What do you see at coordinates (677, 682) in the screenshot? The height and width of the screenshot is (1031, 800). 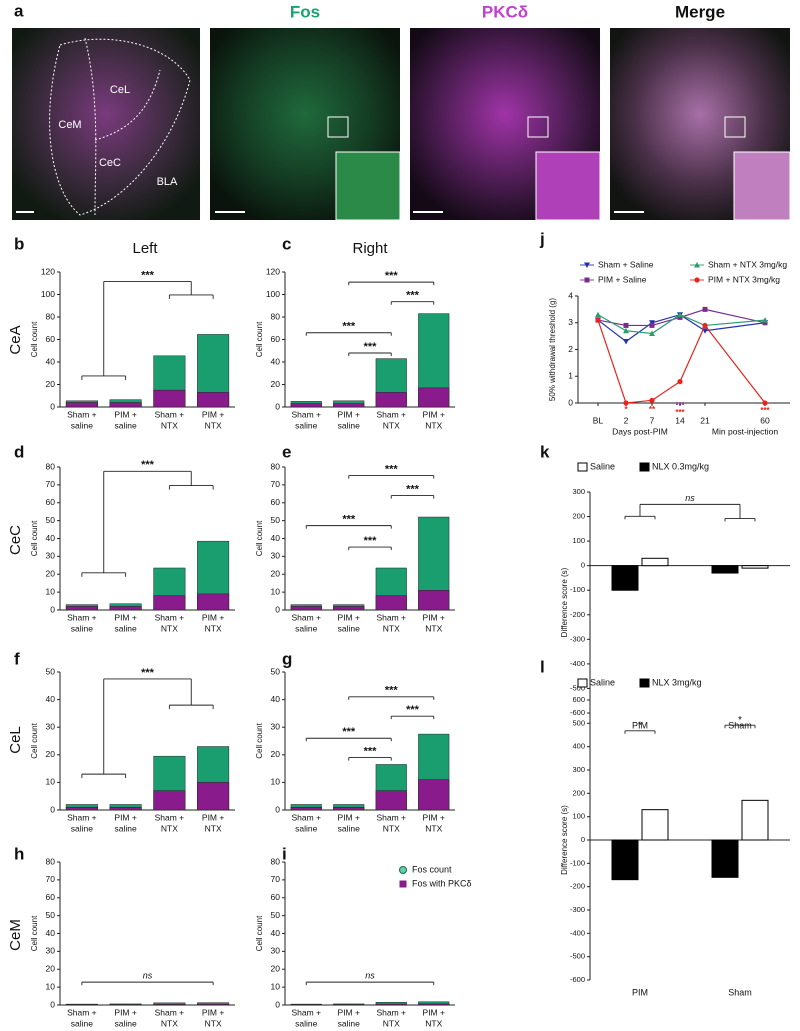 I see `legend-label: NLX 3mg/kg` at bounding box center [677, 682].